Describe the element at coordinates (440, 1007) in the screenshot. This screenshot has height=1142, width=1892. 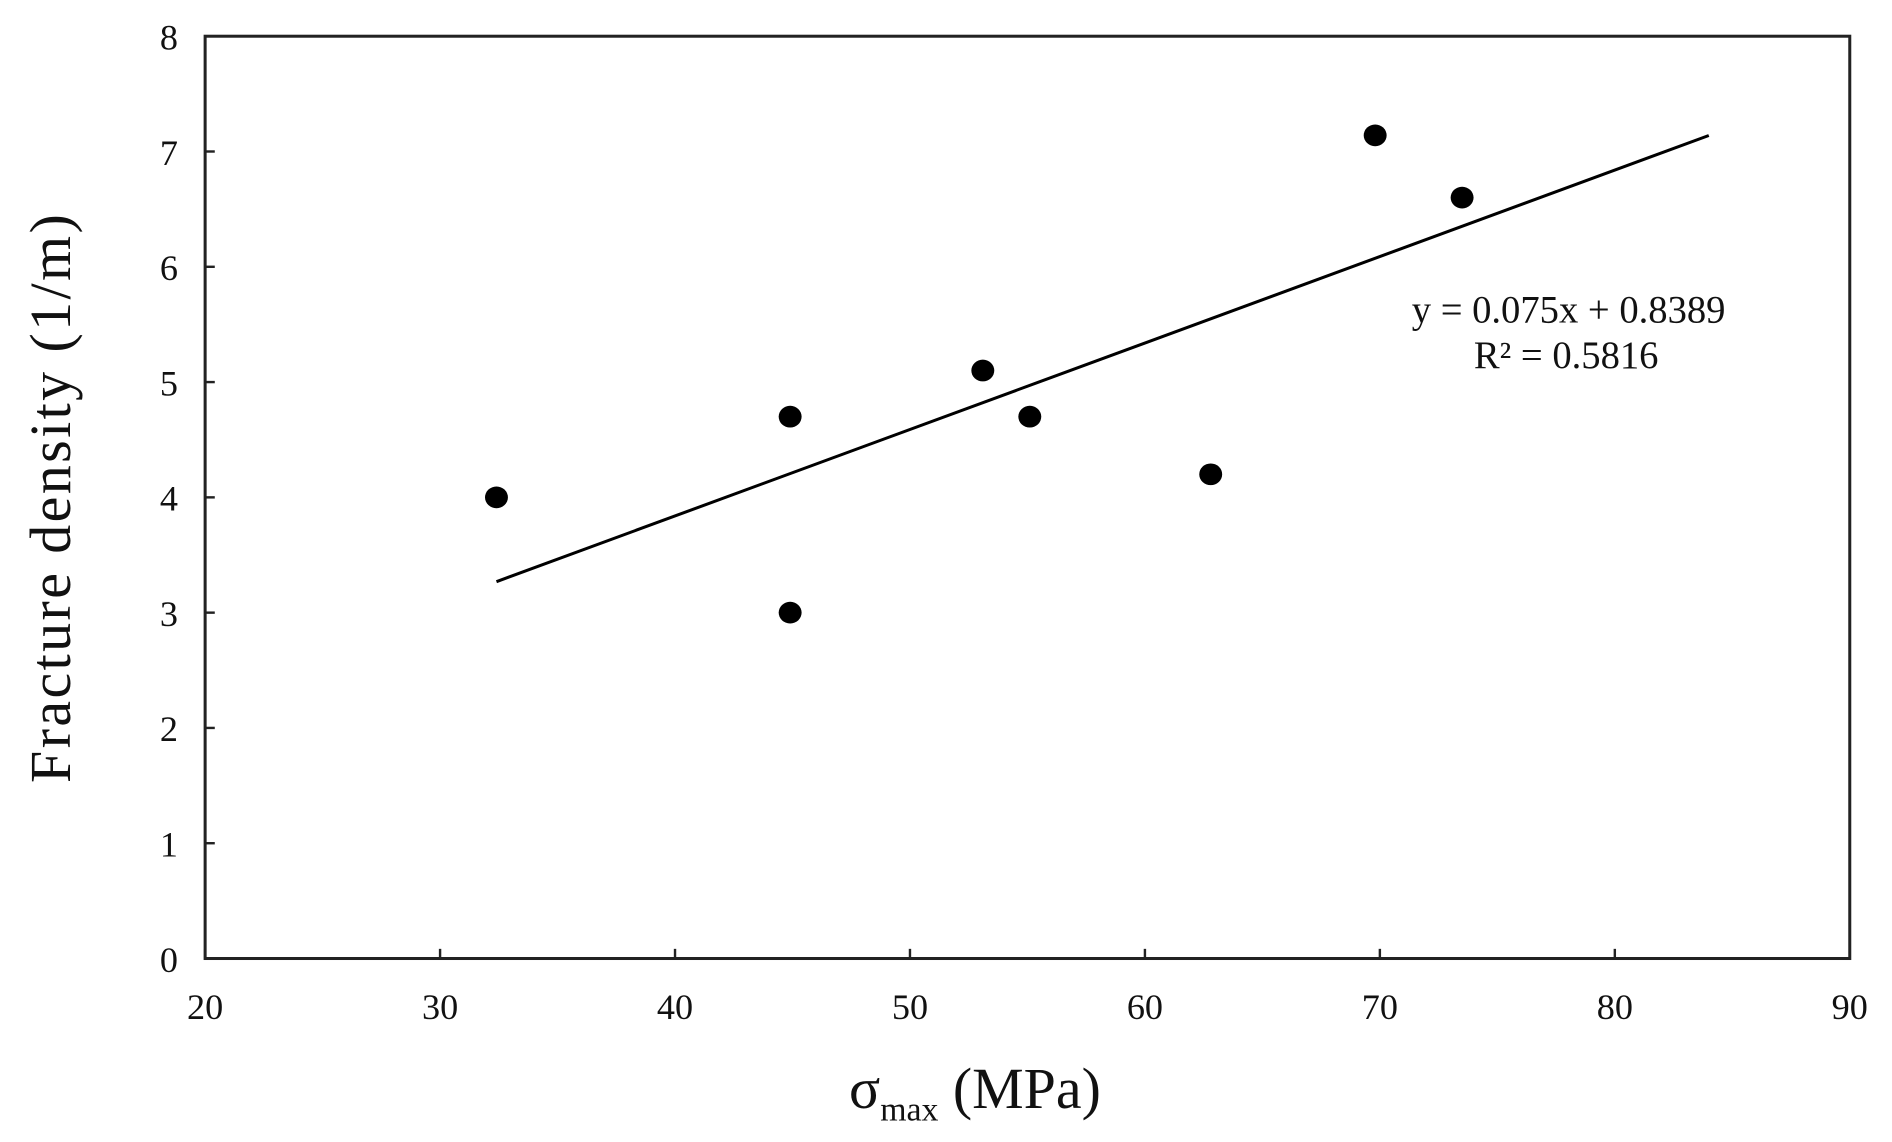
I see `x-tick-label: 30` at that location.